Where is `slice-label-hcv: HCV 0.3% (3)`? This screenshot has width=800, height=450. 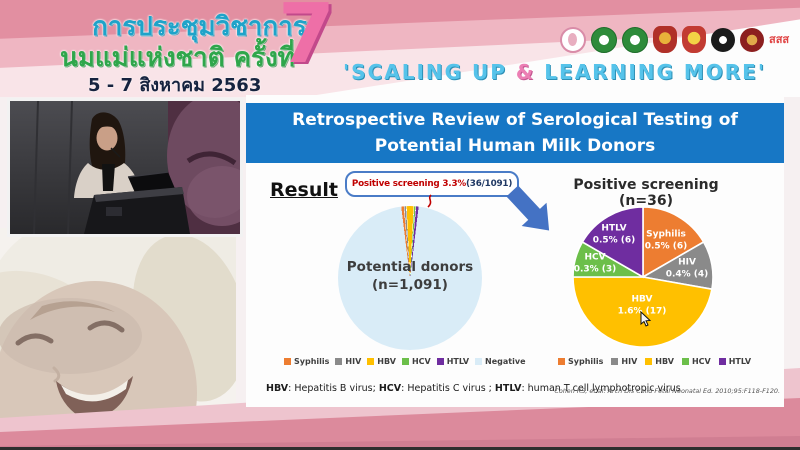
slice-label-hcv: HCV 0.3% (3) is located at coordinates (595, 263).